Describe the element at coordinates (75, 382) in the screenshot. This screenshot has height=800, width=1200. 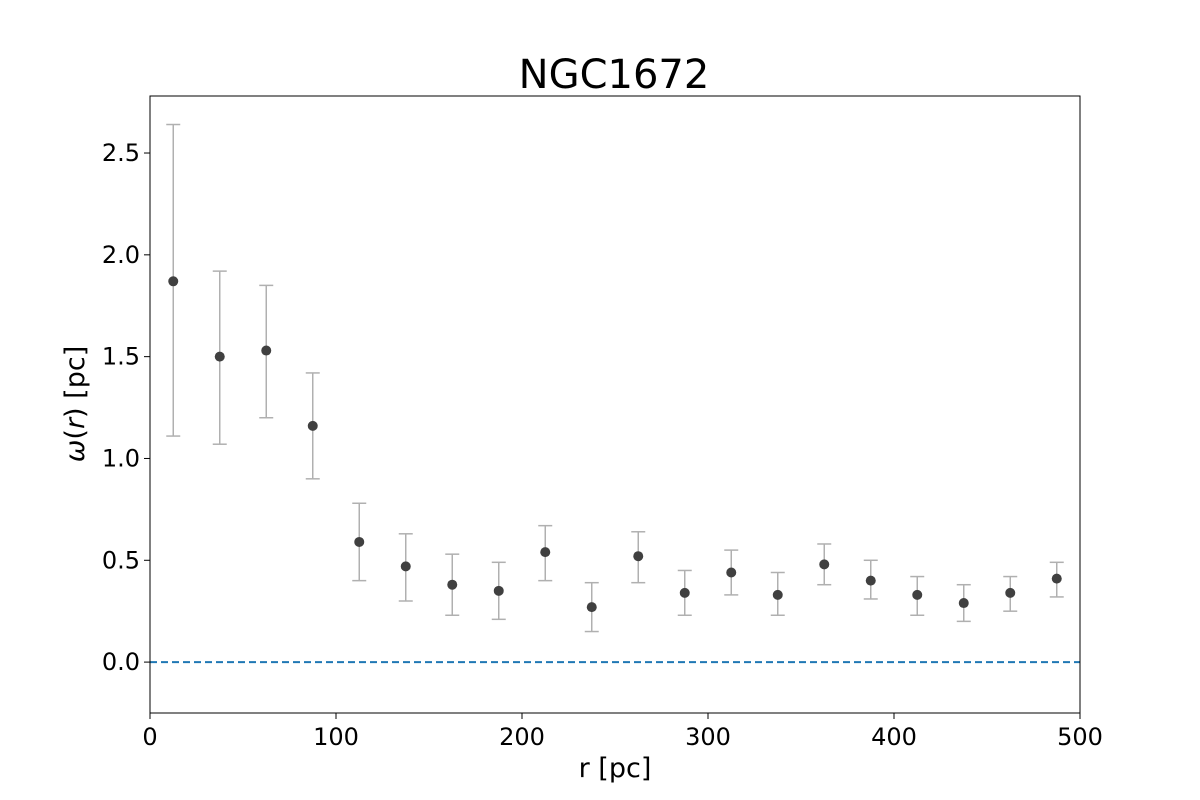
I see `y-axis-label-close: ) [pc]` at that location.